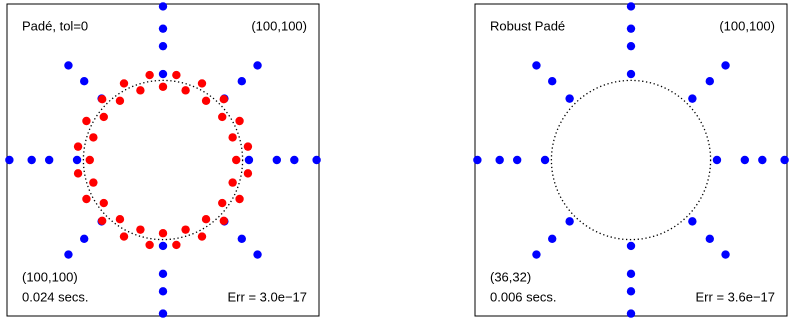 Image resolution: width=789 pixels, height=322 pixels. What do you see at coordinates (736, 296) in the screenshot?
I see `error-label: Err = 3.6e−17` at bounding box center [736, 296].